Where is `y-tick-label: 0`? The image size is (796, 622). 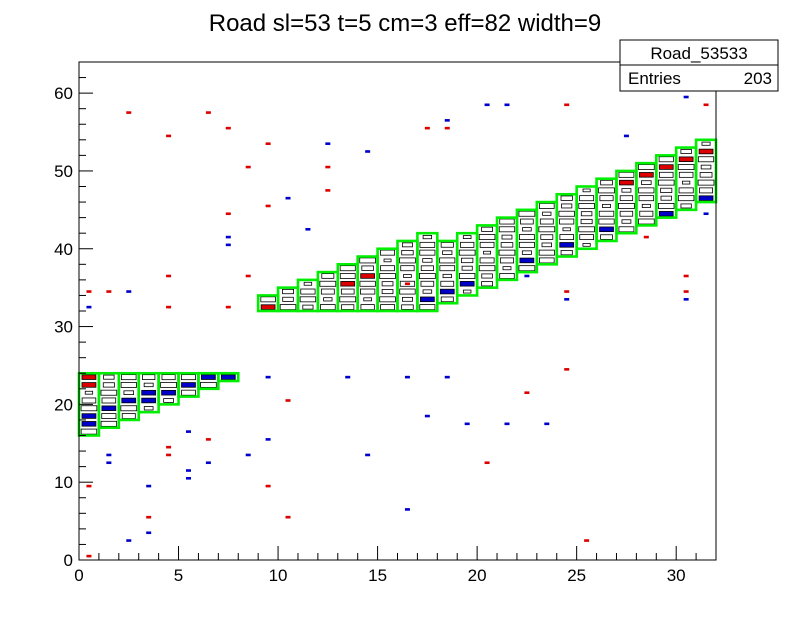 y-tick-label: 0 is located at coordinates (68, 560).